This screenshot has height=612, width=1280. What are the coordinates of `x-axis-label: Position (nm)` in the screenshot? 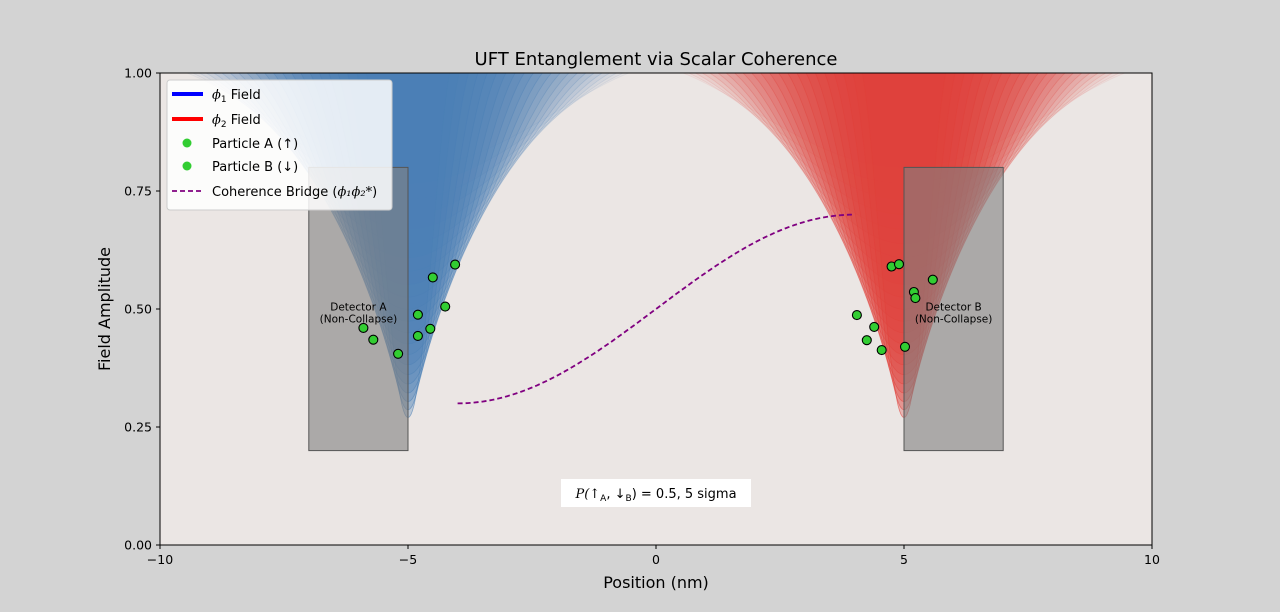 It's located at (656, 582).